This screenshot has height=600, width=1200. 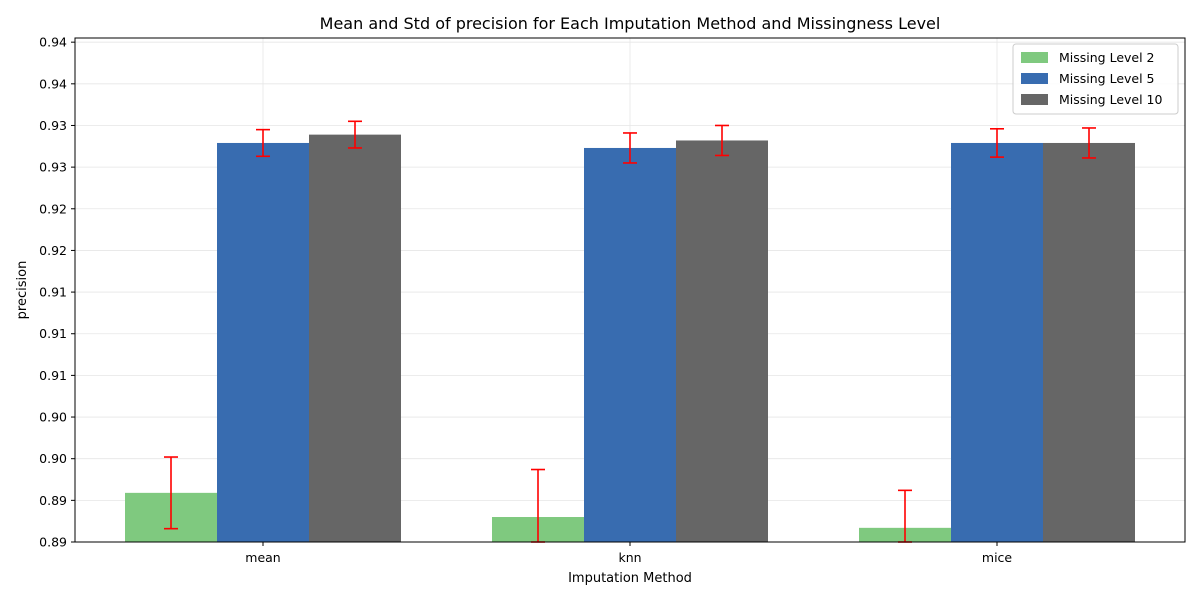 I want to click on x-tick-label: mice, so click(x=997, y=557).